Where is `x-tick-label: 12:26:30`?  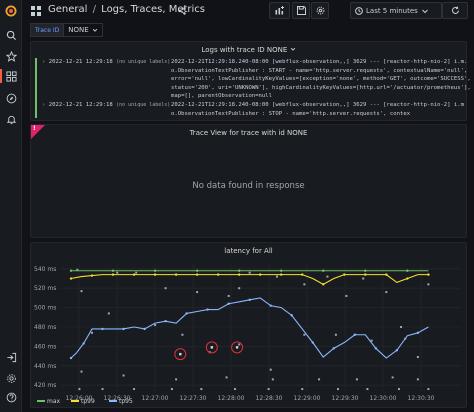
x-tick-label: 12:26:30 is located at coordinates (117, 398).